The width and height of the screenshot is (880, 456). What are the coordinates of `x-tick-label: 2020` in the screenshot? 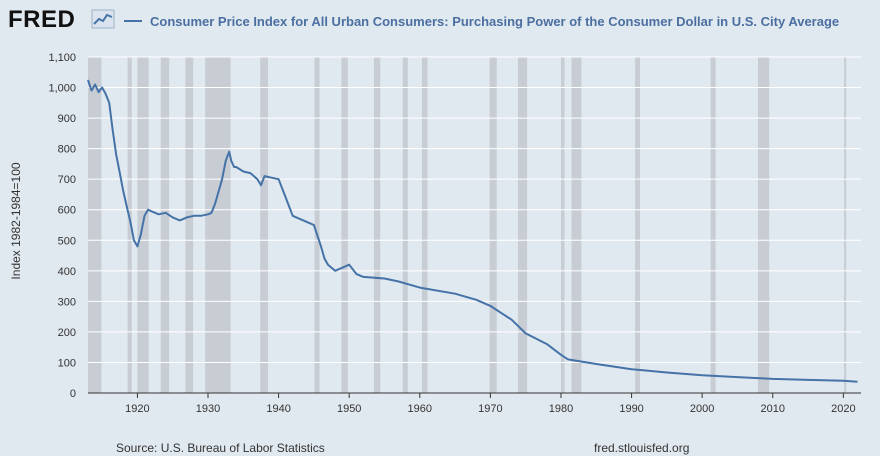 It's located at (843, 409).